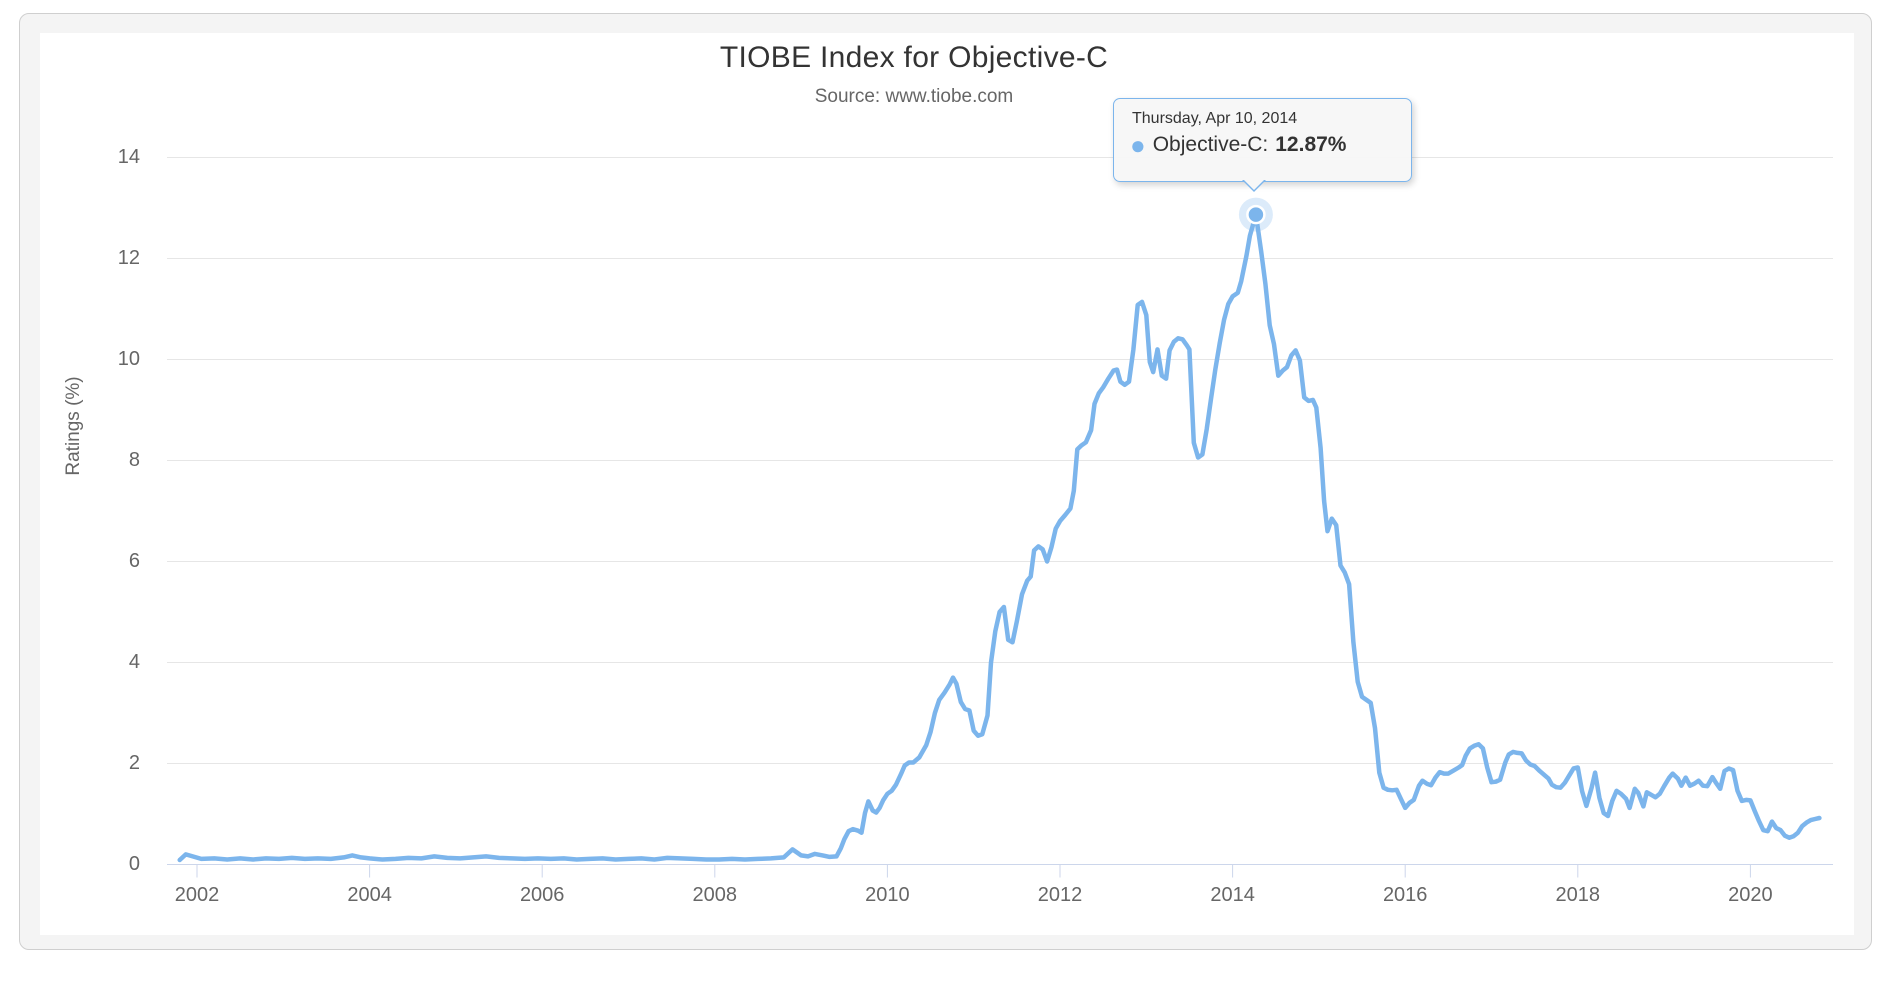 This screenshot has width=1894, height=982. I want to click on y-axis-tick-label: 8, so click(134, 459).